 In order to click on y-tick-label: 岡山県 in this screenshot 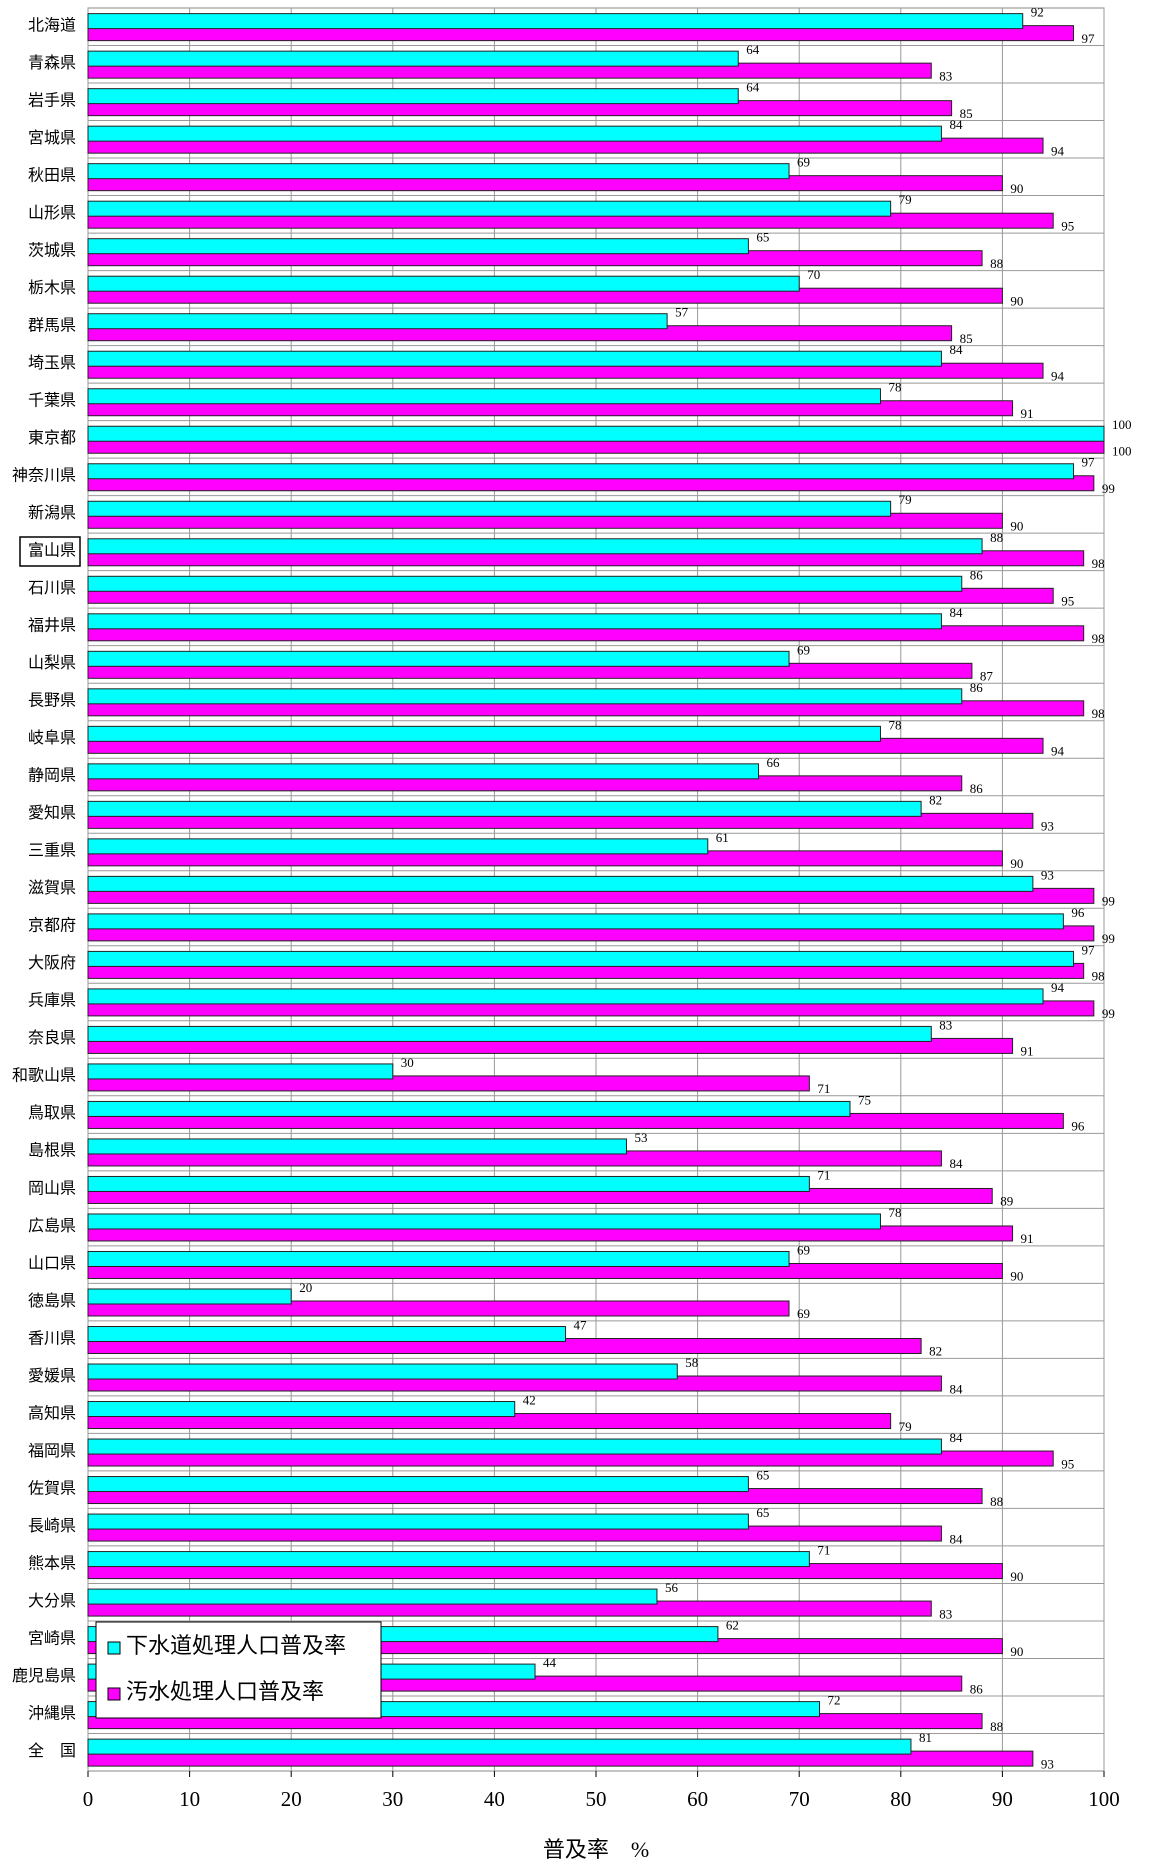, I will do `click(52, 1188)`.